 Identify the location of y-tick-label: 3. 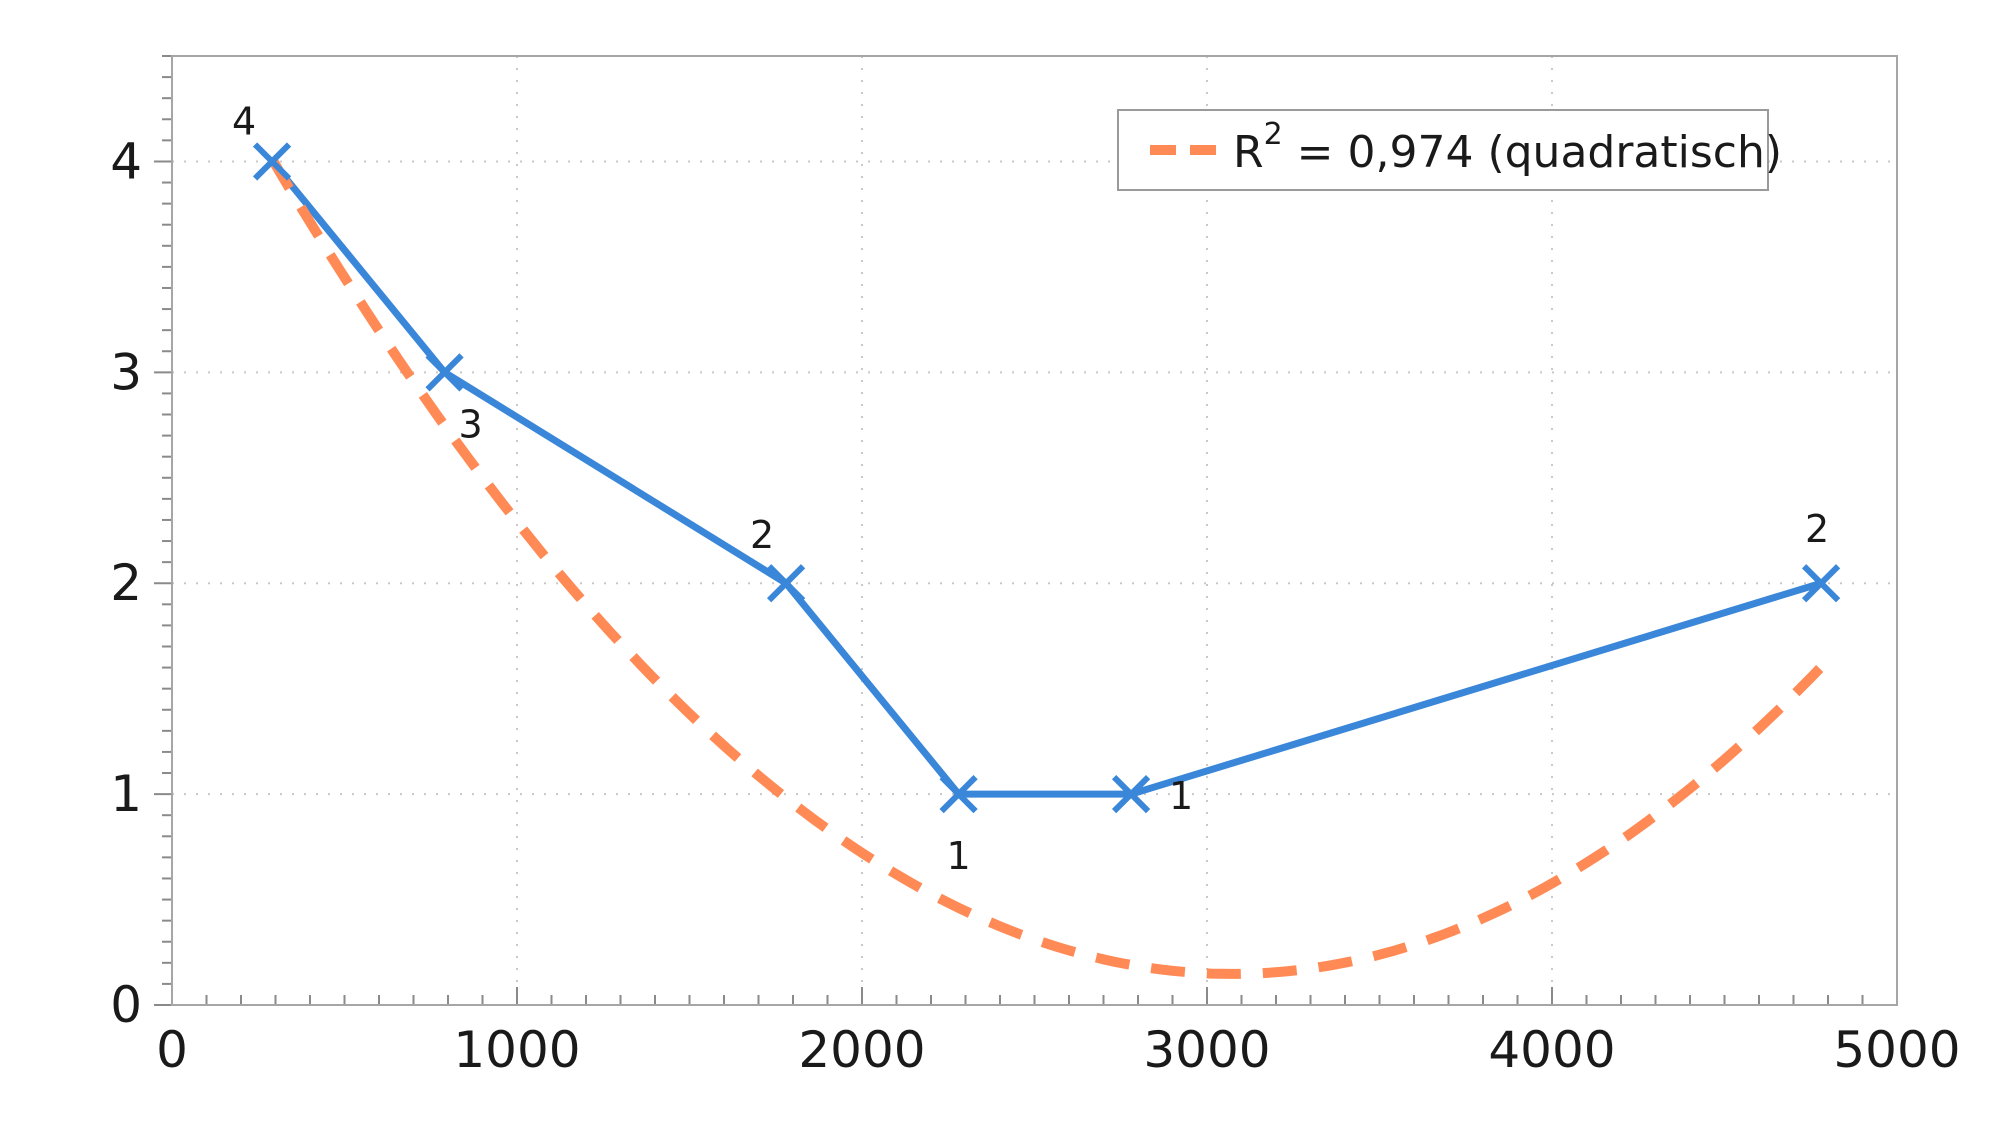
(126, 372).